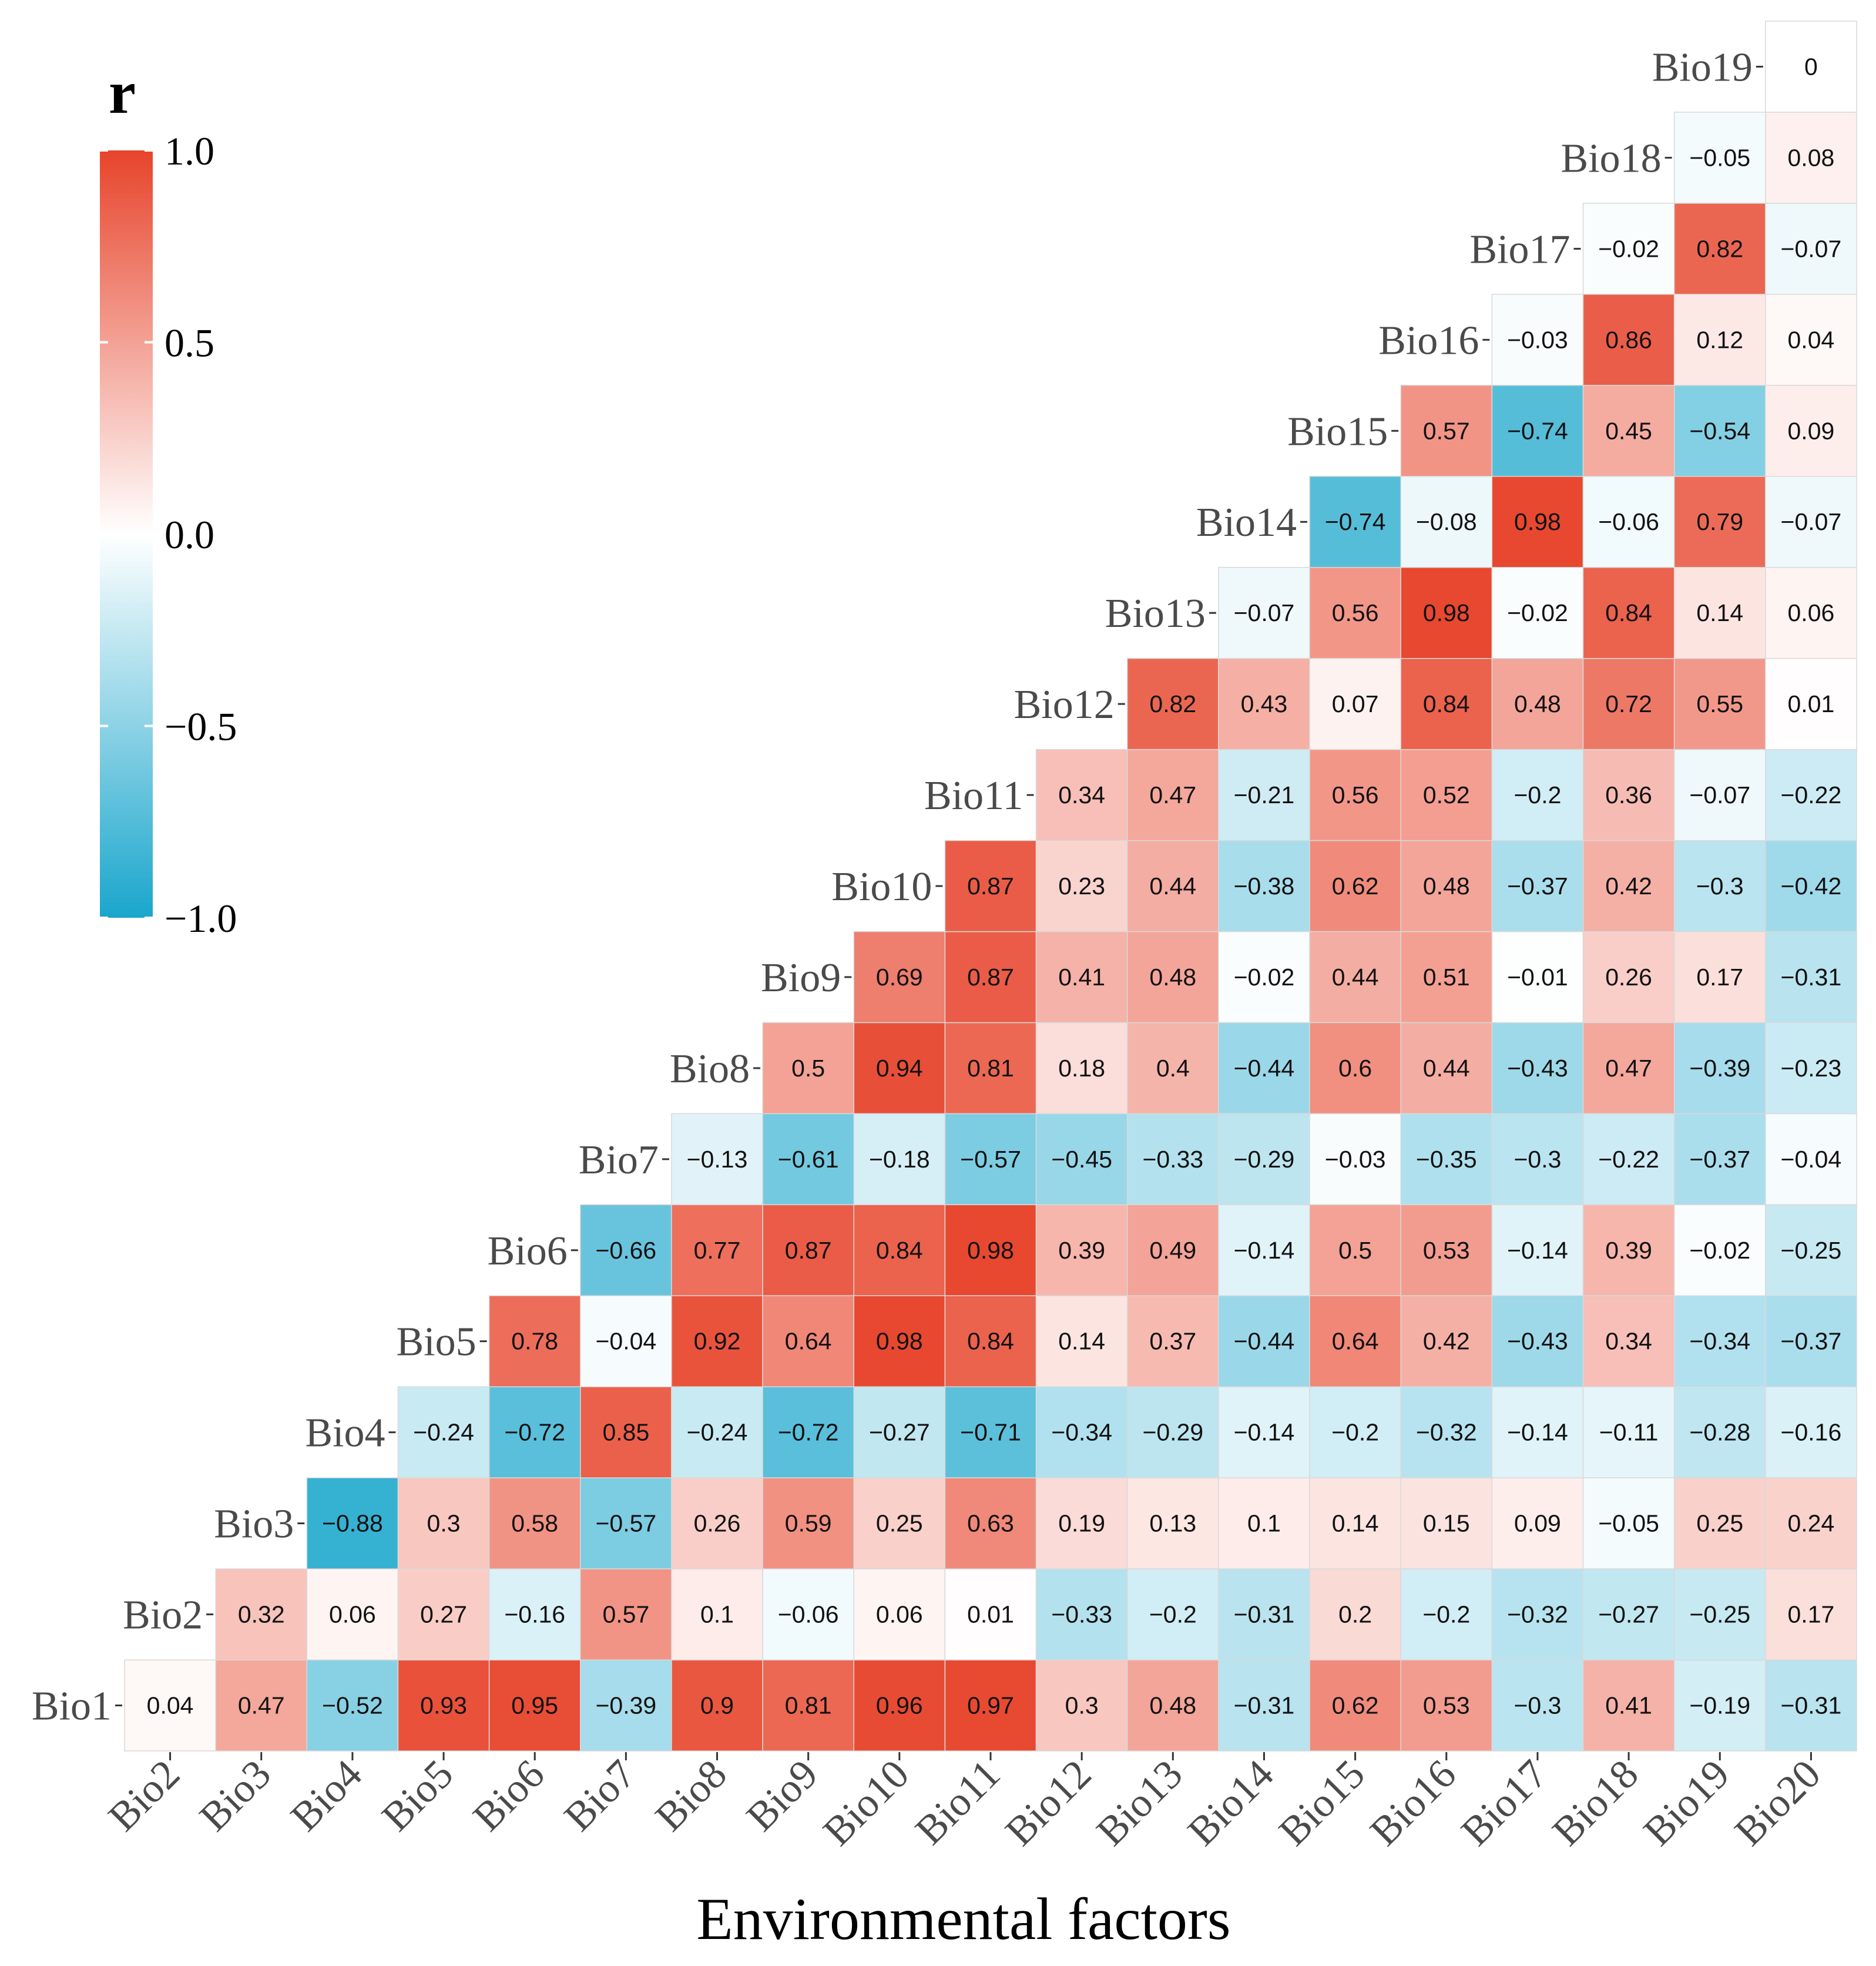  I want to click on cell-value-label: −0.61, so click(808, 1159).